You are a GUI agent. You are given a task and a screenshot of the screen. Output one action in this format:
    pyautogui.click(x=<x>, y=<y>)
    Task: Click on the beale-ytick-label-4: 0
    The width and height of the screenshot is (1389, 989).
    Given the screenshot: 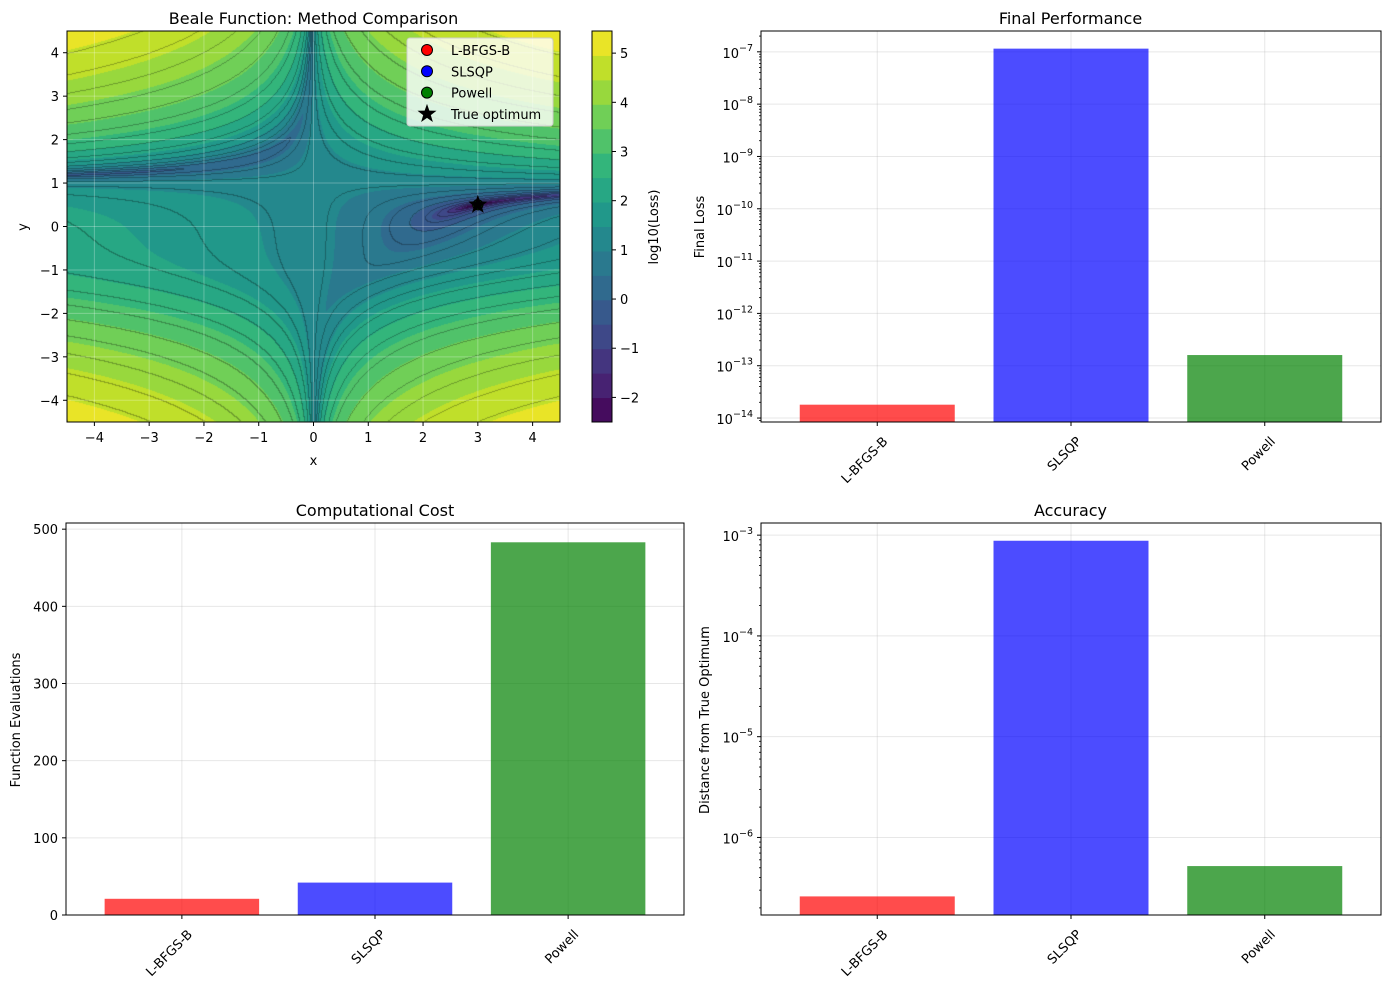 What is the action you would take?
    pyautogui.click(x=55, y=228)
    